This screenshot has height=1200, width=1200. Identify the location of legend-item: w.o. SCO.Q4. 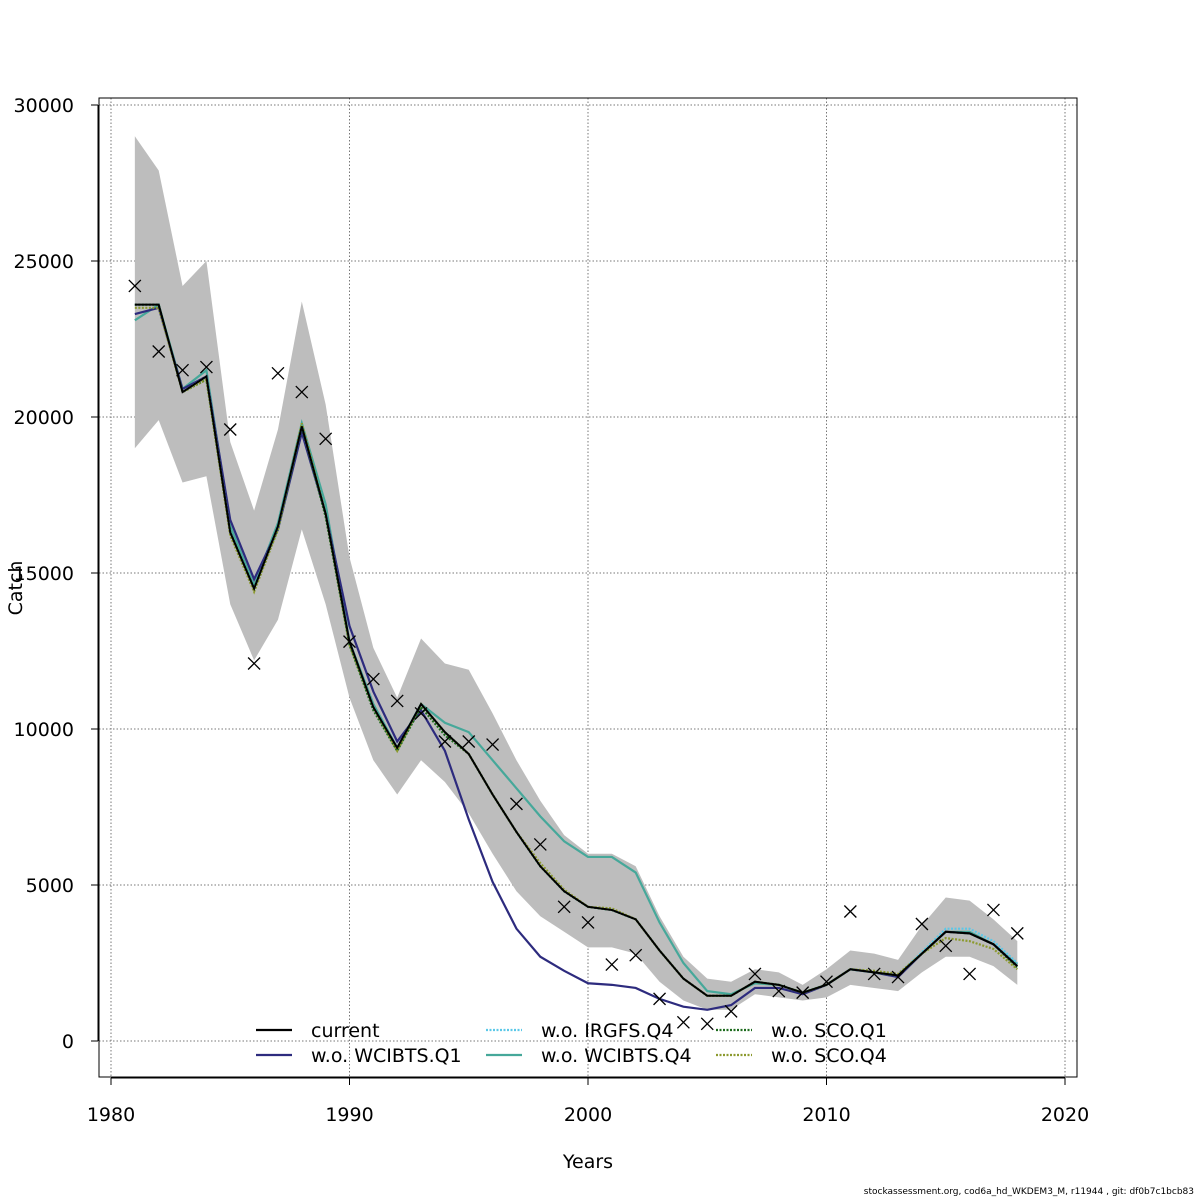
(801, 1056).